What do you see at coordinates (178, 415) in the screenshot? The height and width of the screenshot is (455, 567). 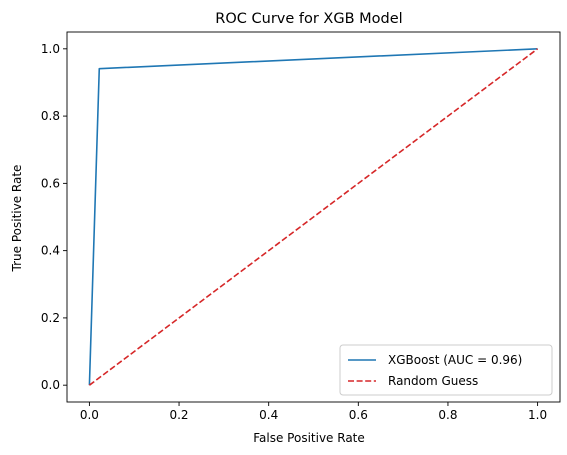 I see `x-tick-label-1: 0.2` at bounding box center [178, 415].